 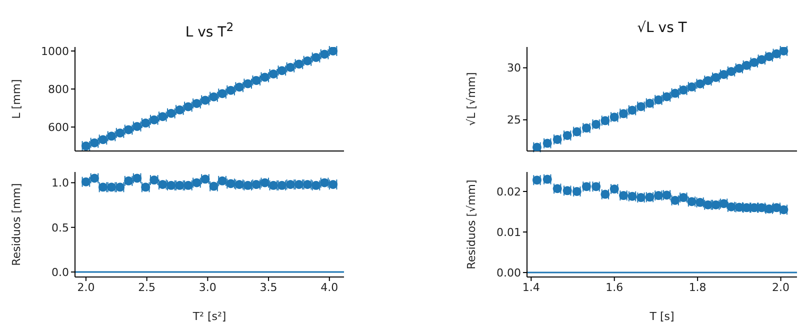 What do you see at coordinates (207, 287) in the screenshot?
I see `x-tick-label: 3.0` at bounding box center [207, 287].